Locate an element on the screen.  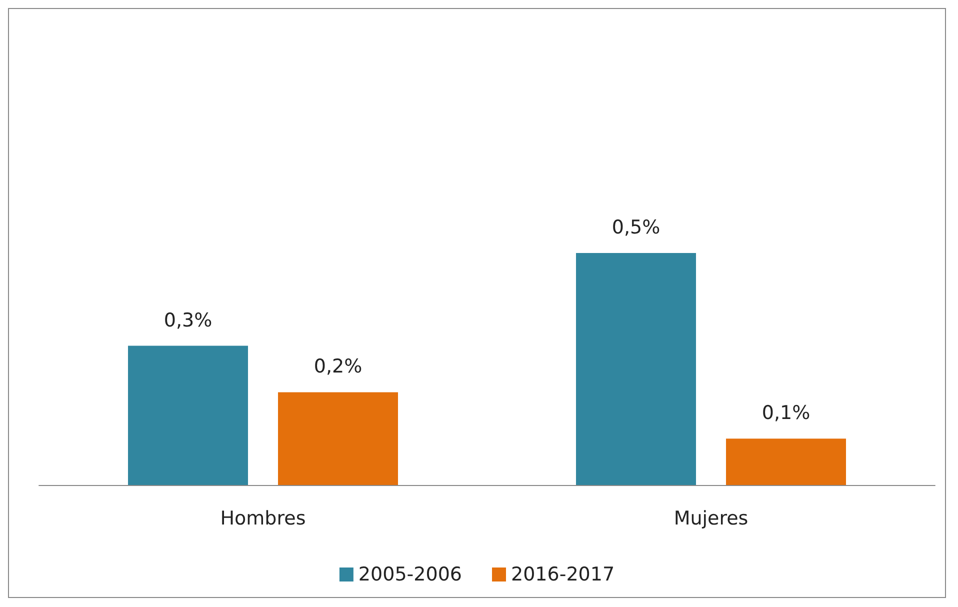
data-label: 0,3% is located at coordinates (188, 320).